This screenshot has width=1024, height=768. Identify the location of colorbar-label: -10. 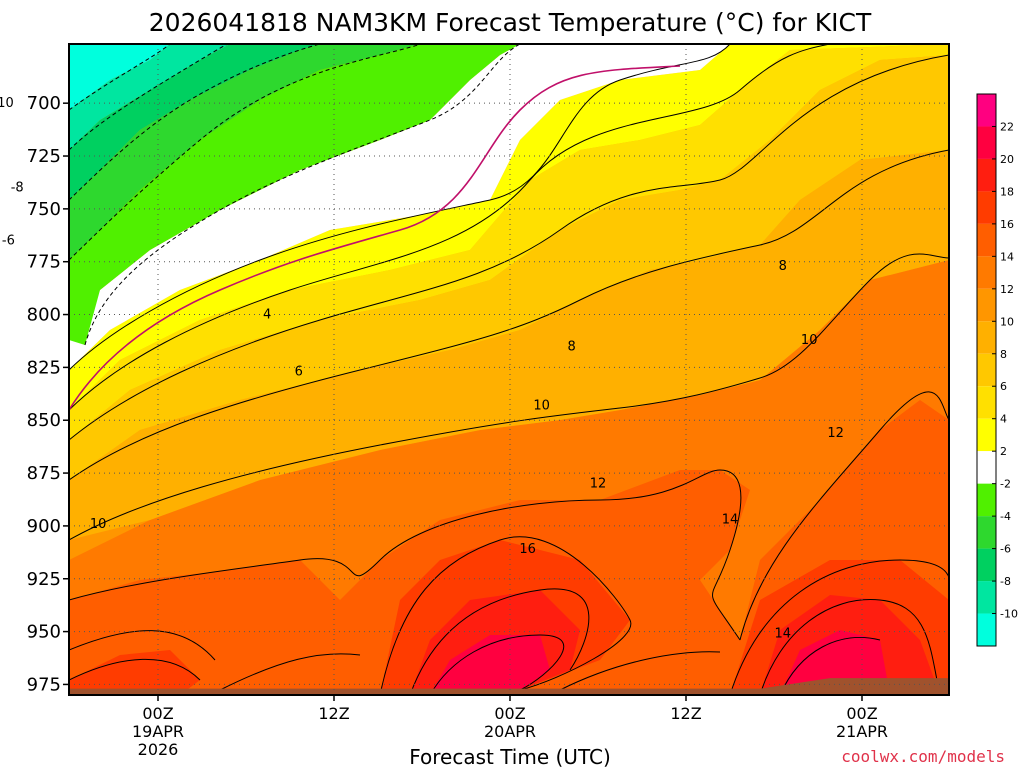
(1009, 614).